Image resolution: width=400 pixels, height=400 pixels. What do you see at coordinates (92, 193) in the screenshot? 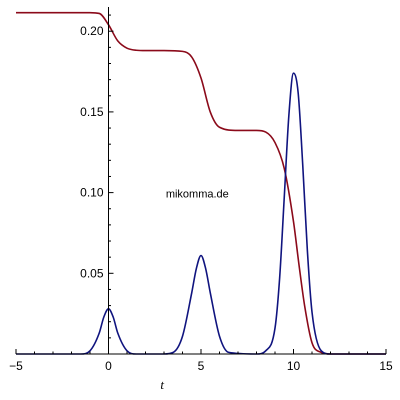
I see `y-tick-label: 0.10` at bounding box center [92, 193].